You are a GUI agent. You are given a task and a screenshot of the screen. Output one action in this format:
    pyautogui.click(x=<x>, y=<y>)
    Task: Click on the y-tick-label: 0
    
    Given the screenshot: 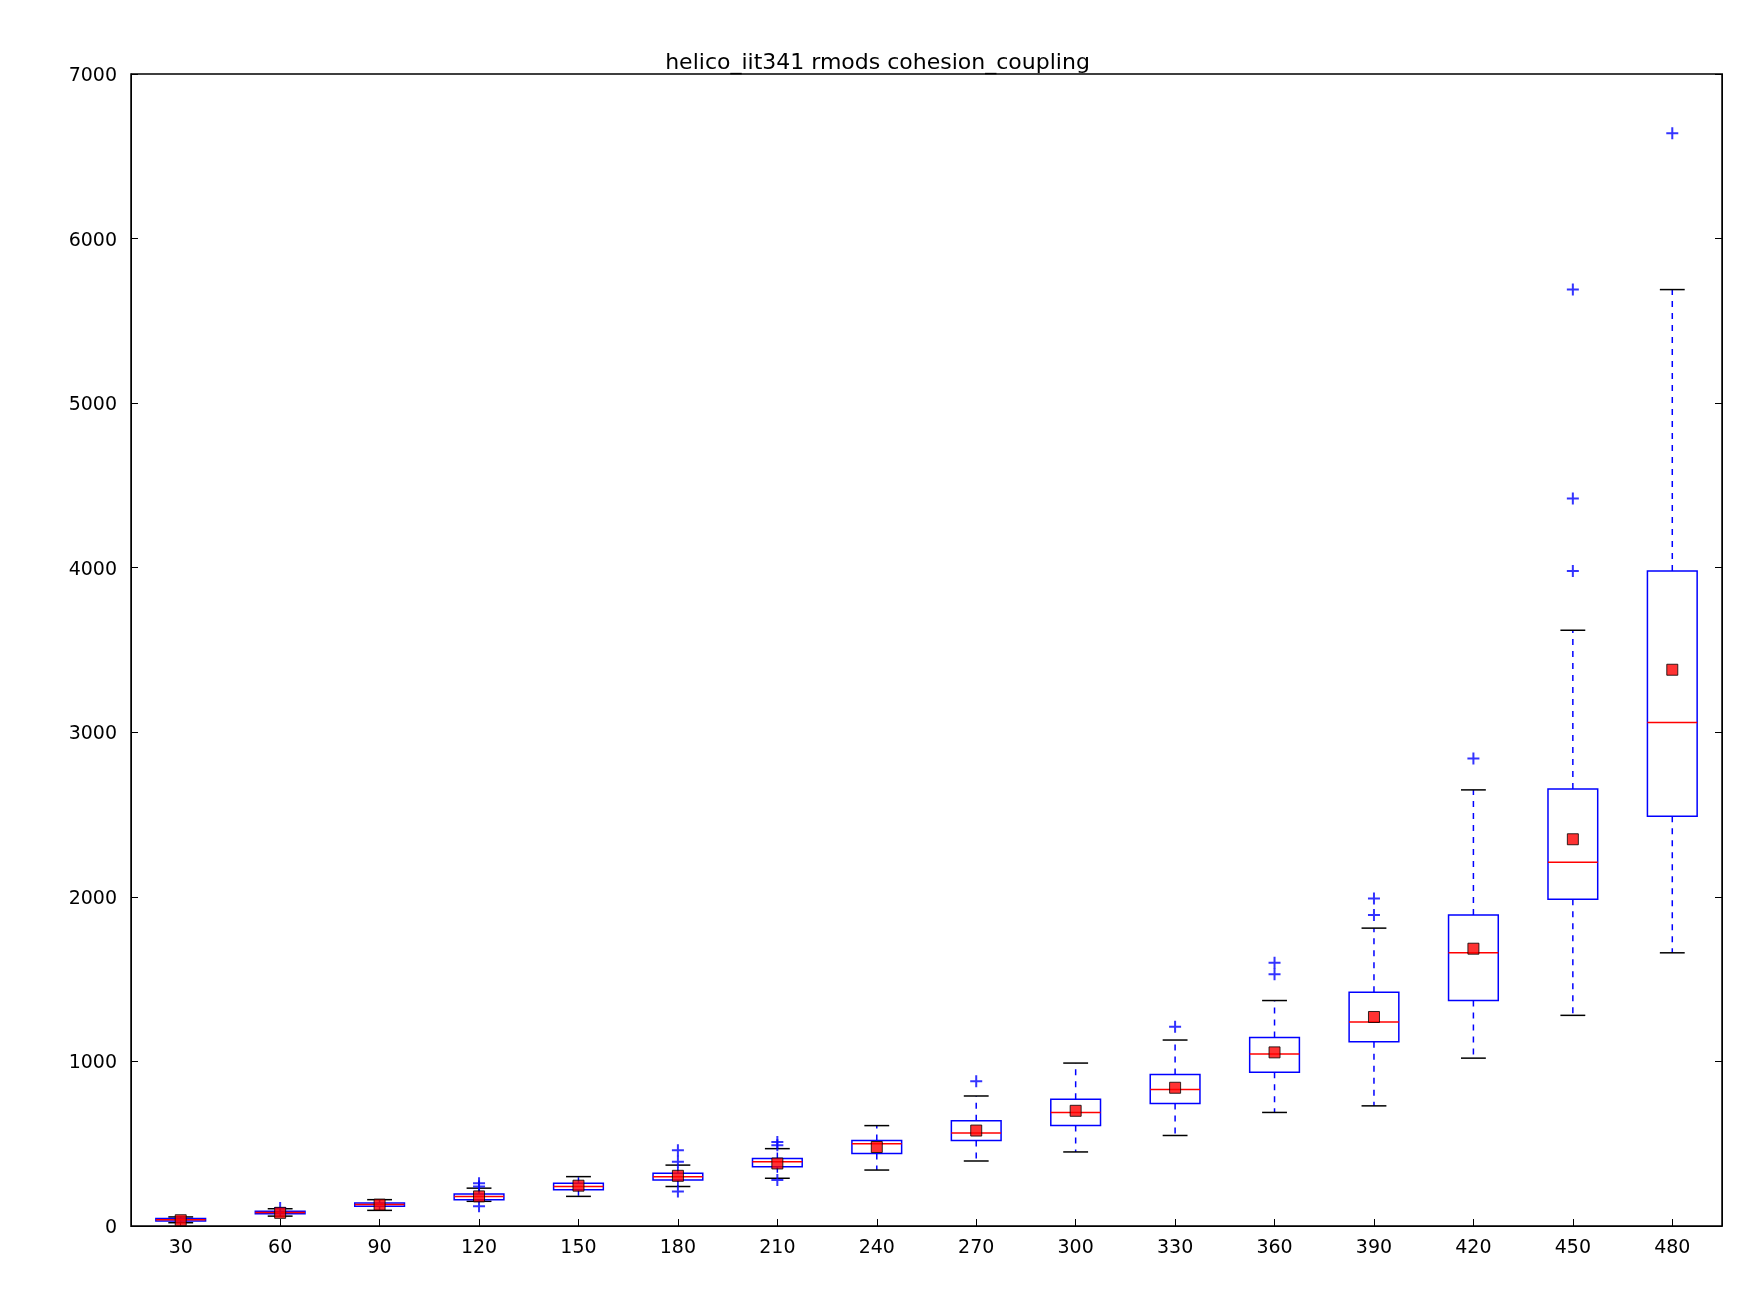 What is the action you would take?
    pyautogui.click(x=110, y=1226)
    